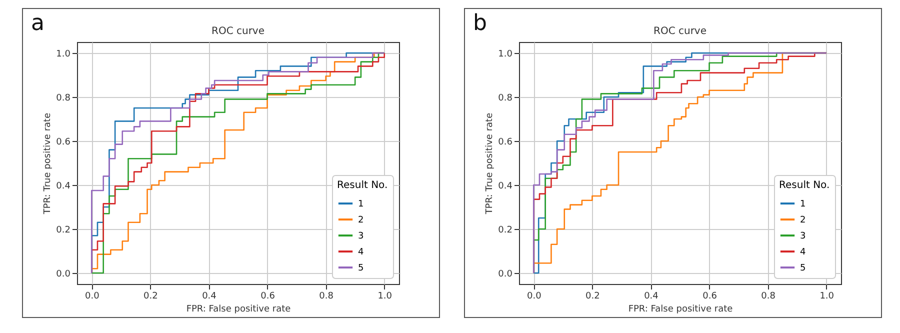  Describe the element at coordinates (37, 24) in the screenshot. I see `text: a` at that location.